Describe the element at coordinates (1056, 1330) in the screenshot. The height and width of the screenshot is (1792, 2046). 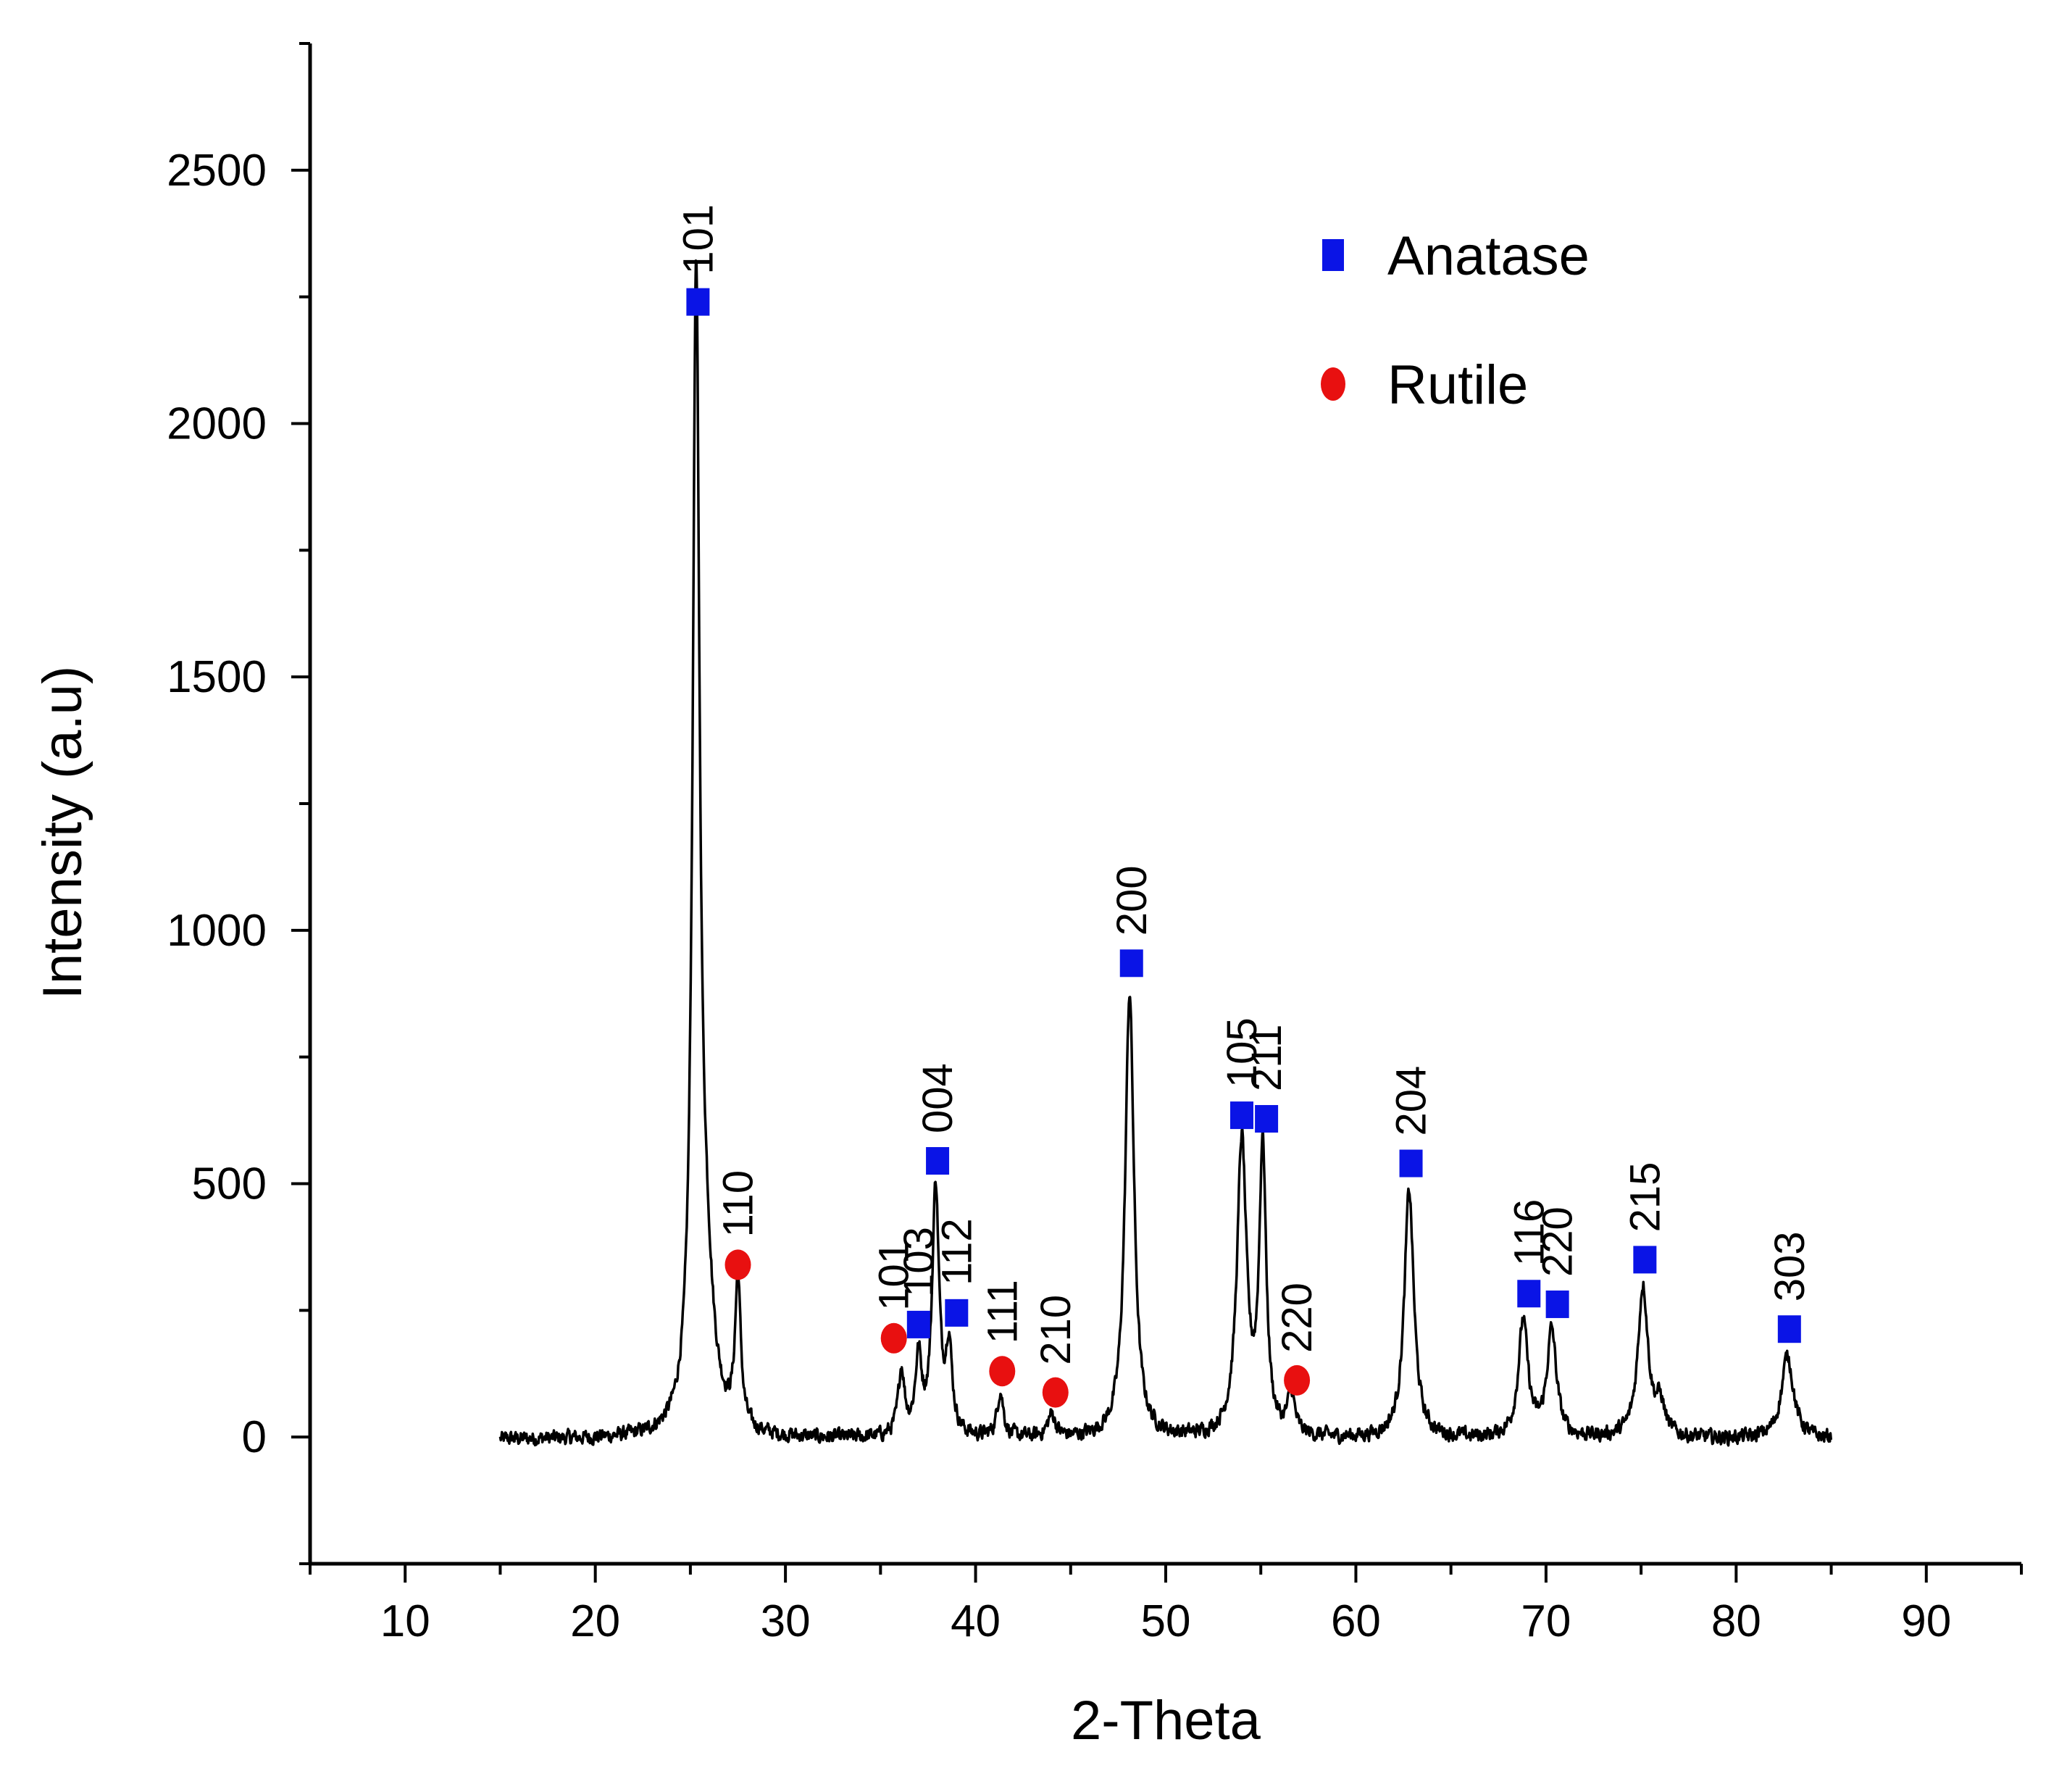
I see `peak-label-210: 210` at that location.